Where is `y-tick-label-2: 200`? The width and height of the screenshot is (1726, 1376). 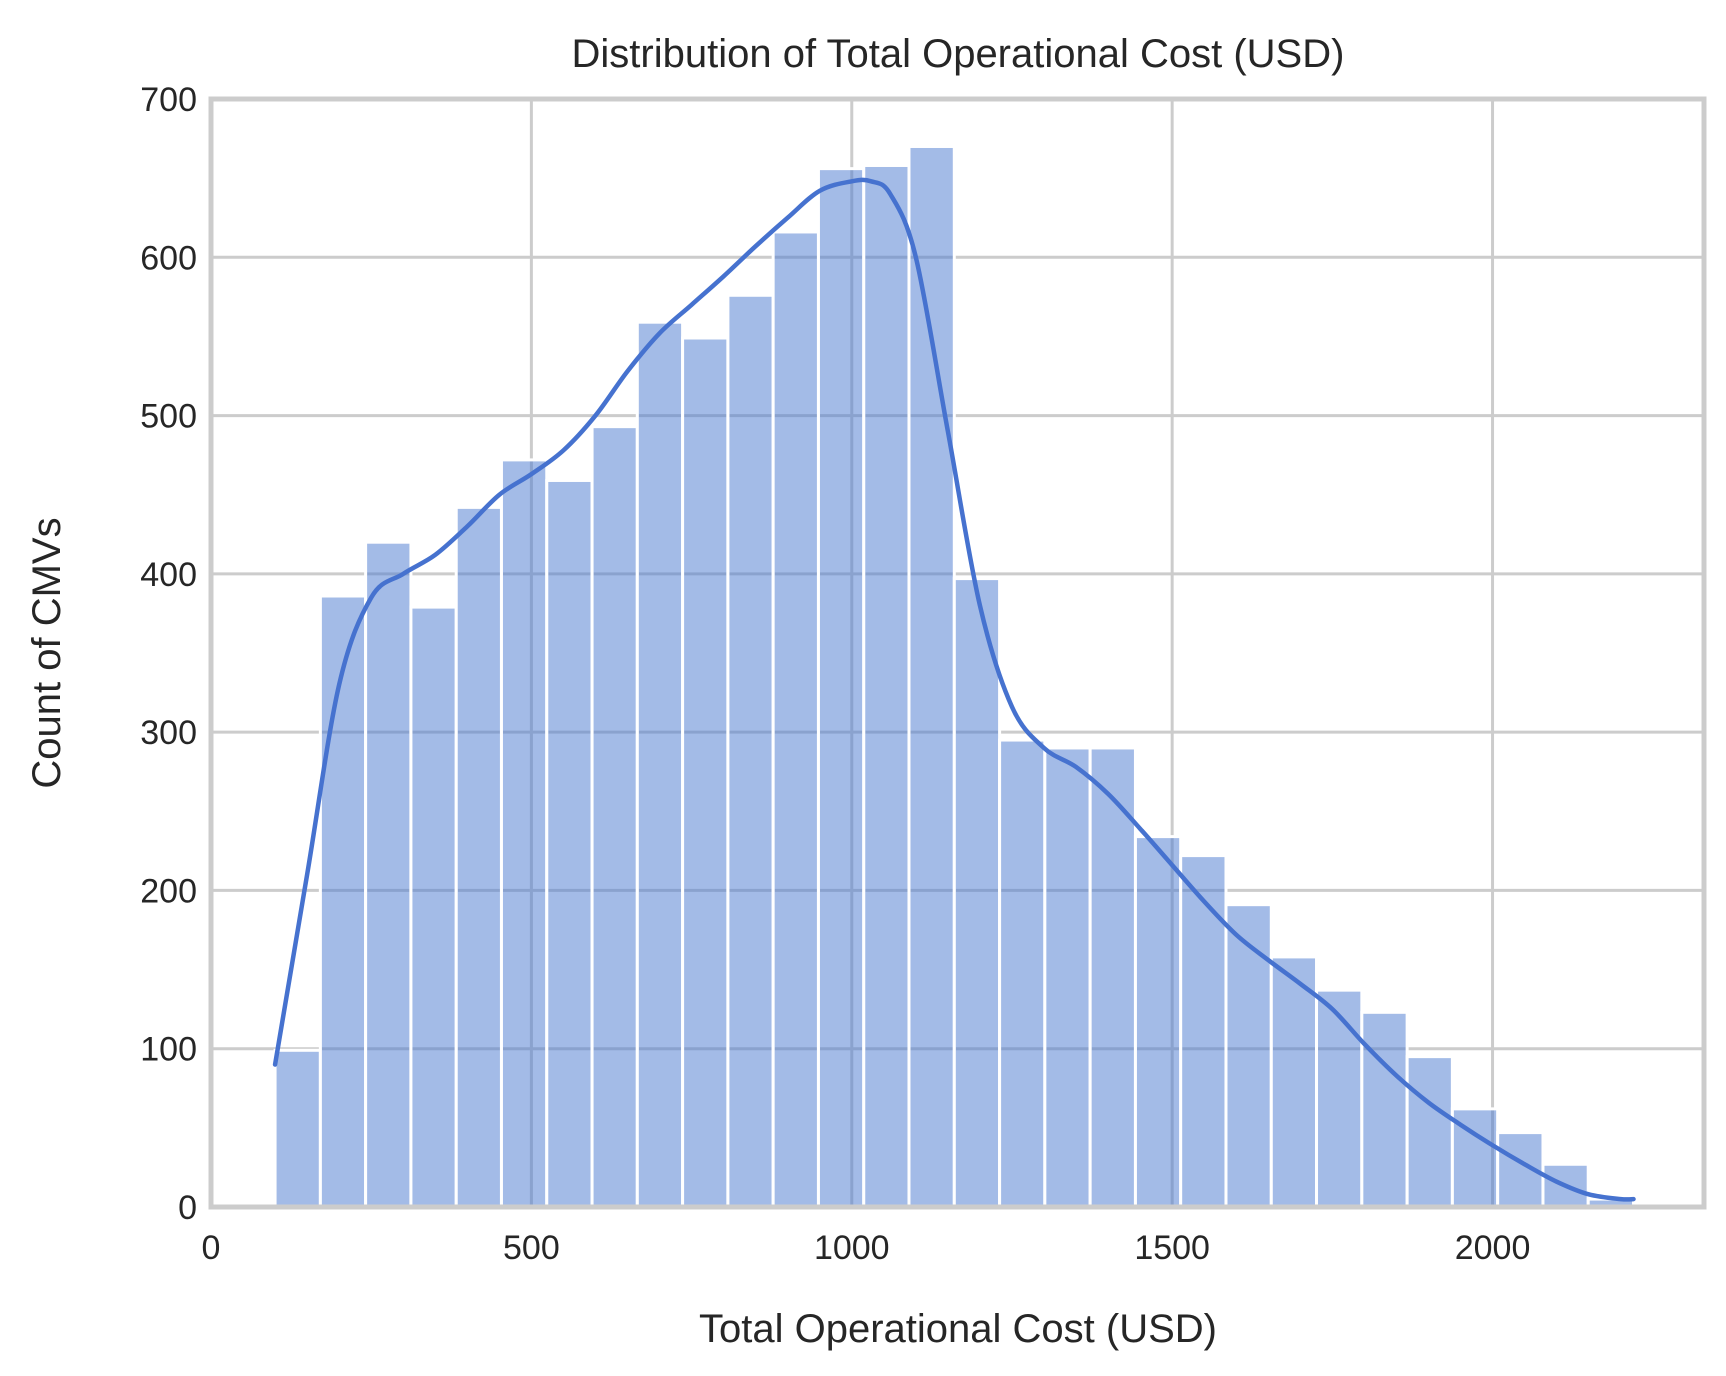
y-tick-label-2: 200 is located at coordinates (168, 891).